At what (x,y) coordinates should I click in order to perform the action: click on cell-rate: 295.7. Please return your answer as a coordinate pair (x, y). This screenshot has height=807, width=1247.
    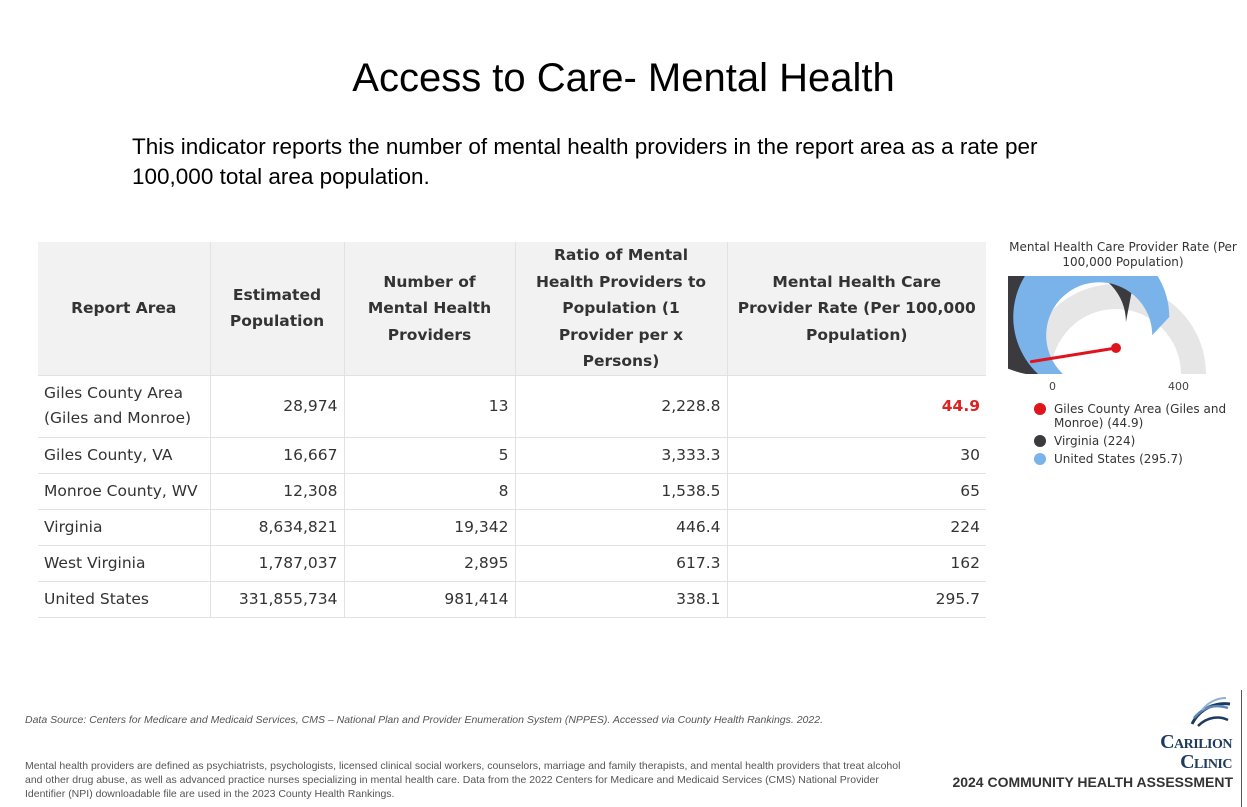
    Looking at the image, I should click on (856, 599).